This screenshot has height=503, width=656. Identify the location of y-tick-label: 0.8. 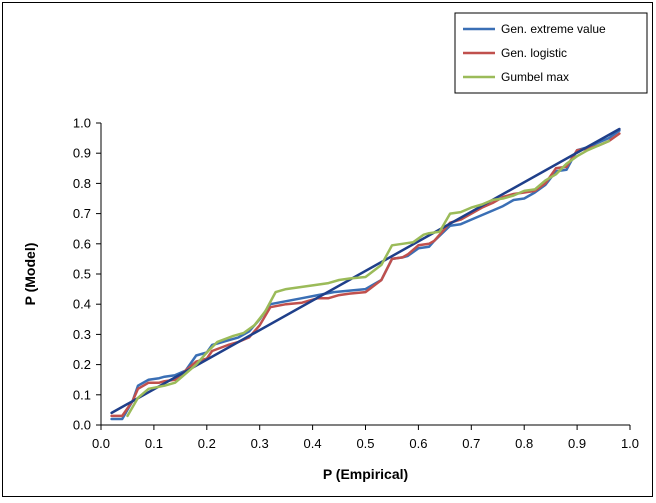
(82, 183).